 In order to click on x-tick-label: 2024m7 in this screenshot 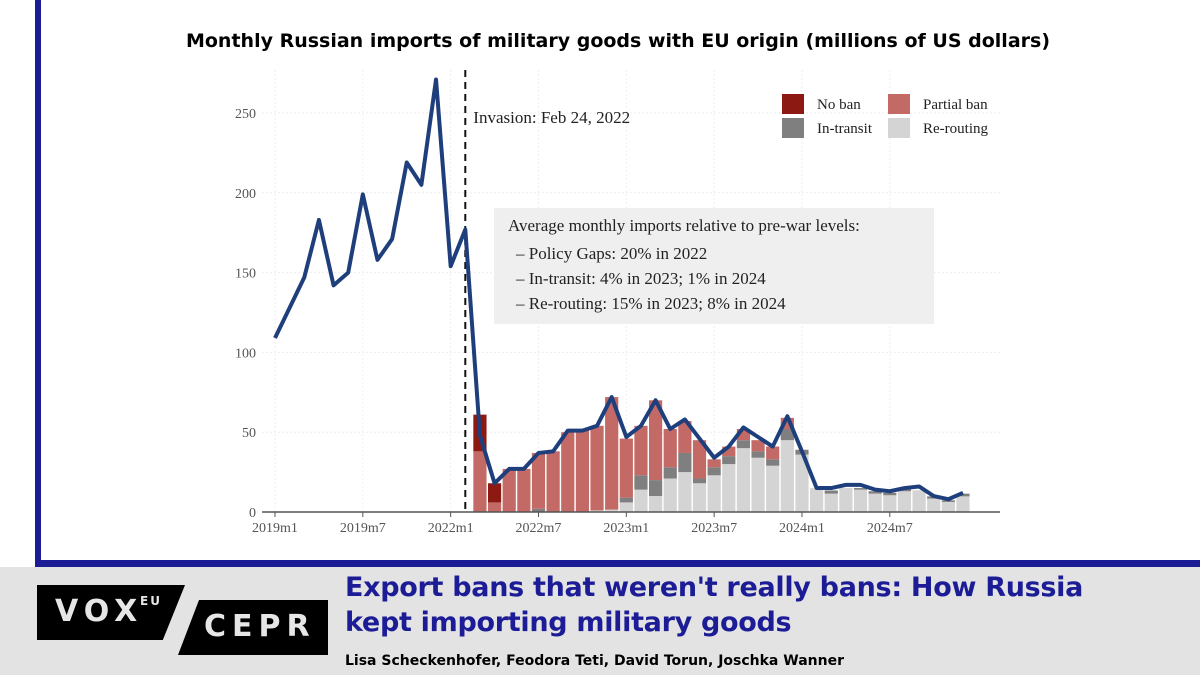, I will do `click(890, 528)`.